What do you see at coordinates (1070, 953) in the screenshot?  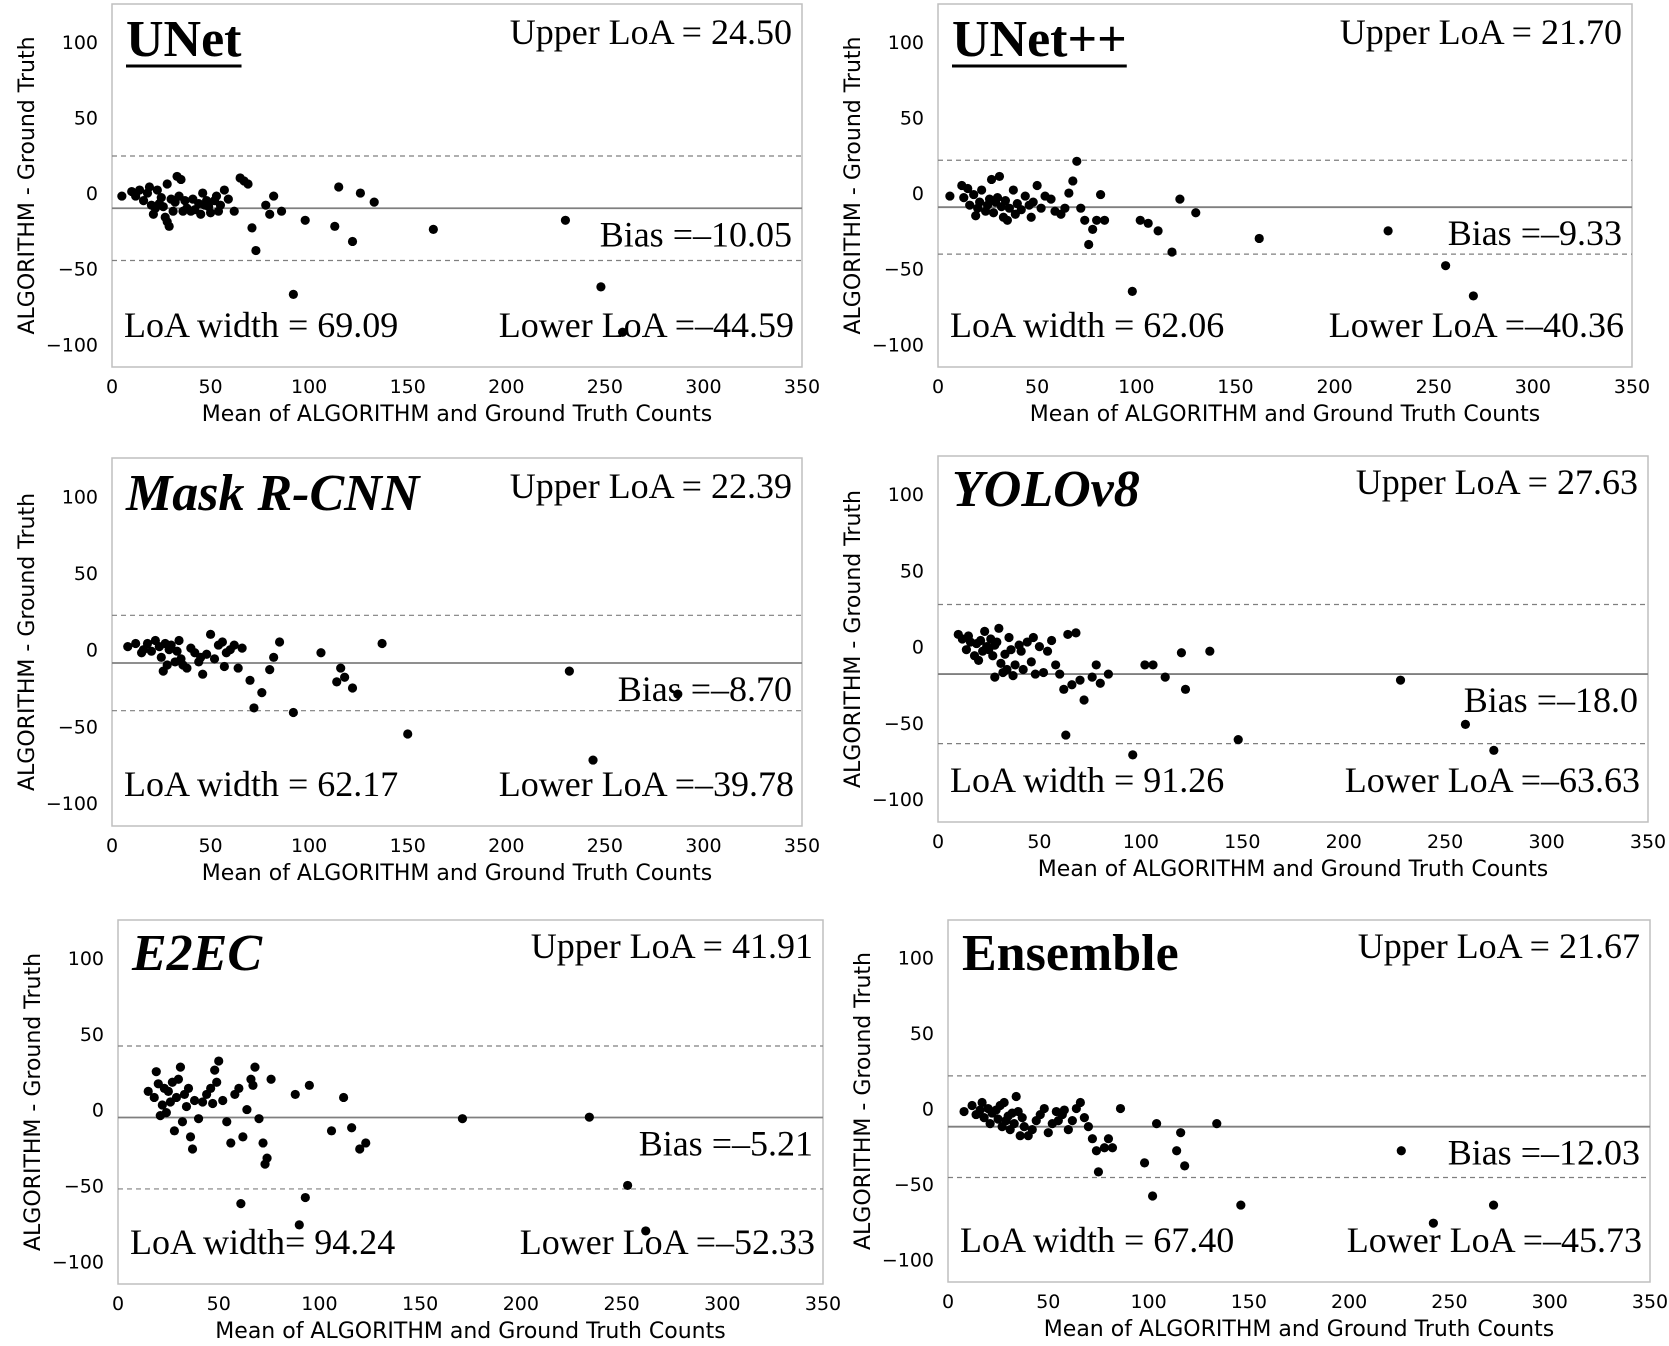 I see `model-title: Ensemble` at bounding box center [1070, 953].